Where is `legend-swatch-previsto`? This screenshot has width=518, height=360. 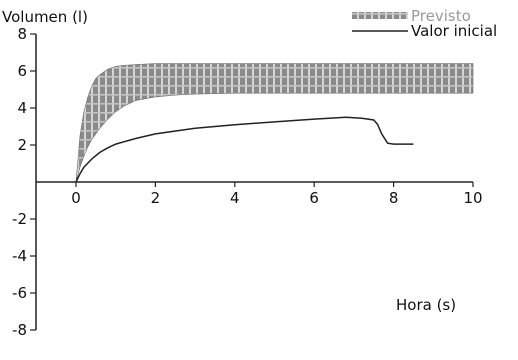
legend-swatch-previsto is located at coordinates (380, 15).